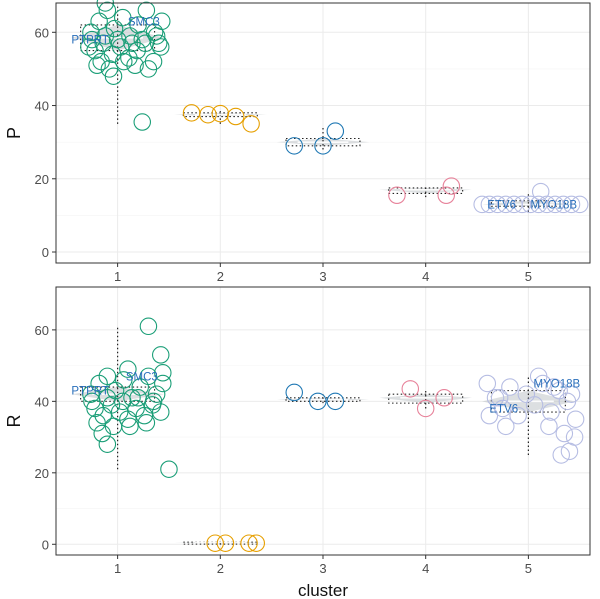 This screenshot has height=599, width=600. I want to click on gene-label-ptprt: PTPRT, so click(90, 41).